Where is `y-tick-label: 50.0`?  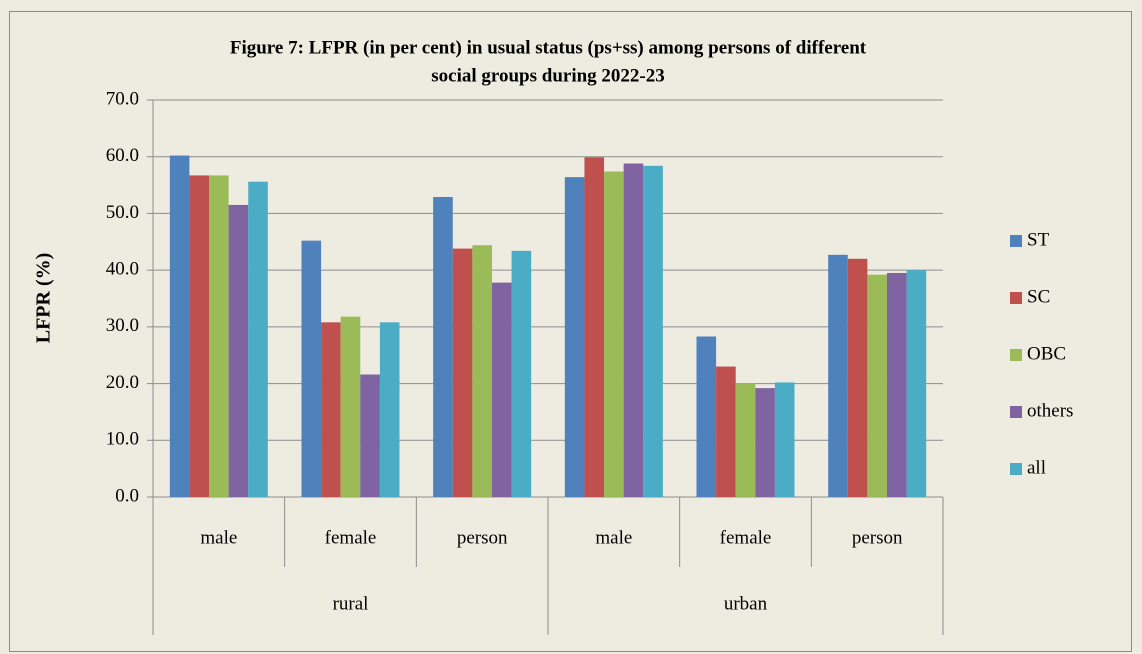 y-tick-label: 50.0 is located at coordinates (122, 212).